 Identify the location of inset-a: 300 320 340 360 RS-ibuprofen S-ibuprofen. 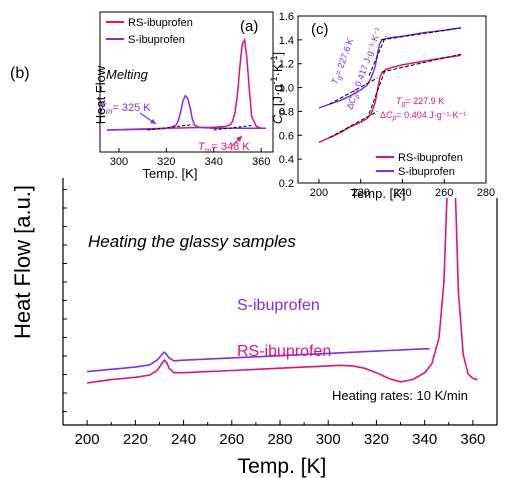
(186, 89).